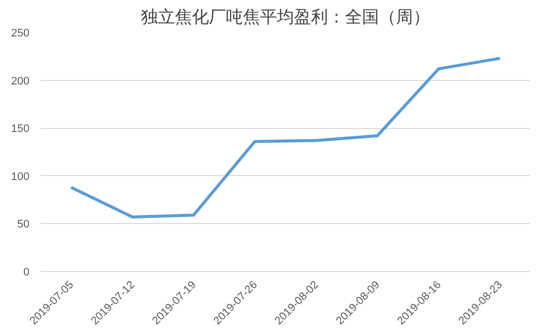 The width and height of the screenshot is (550, 330). I want to click on y-tick-label: 250, so click(20, 34).